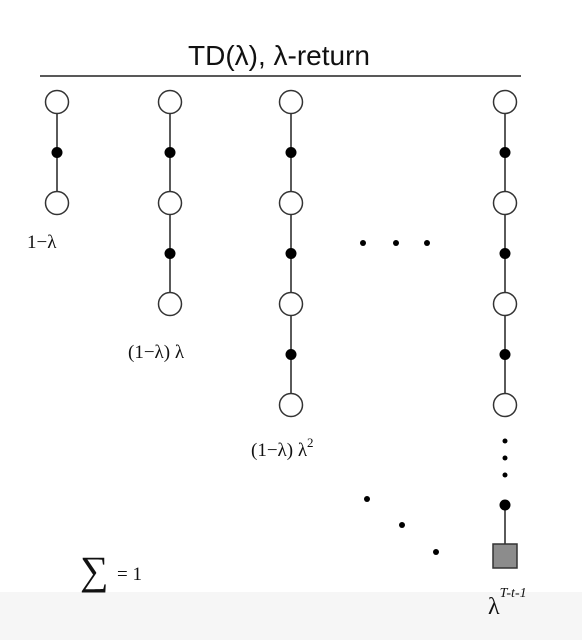  Describe the element at coordinates (507, 603) in the screenshot. I see `weight-label-terminal: λT-t-1` at that location.